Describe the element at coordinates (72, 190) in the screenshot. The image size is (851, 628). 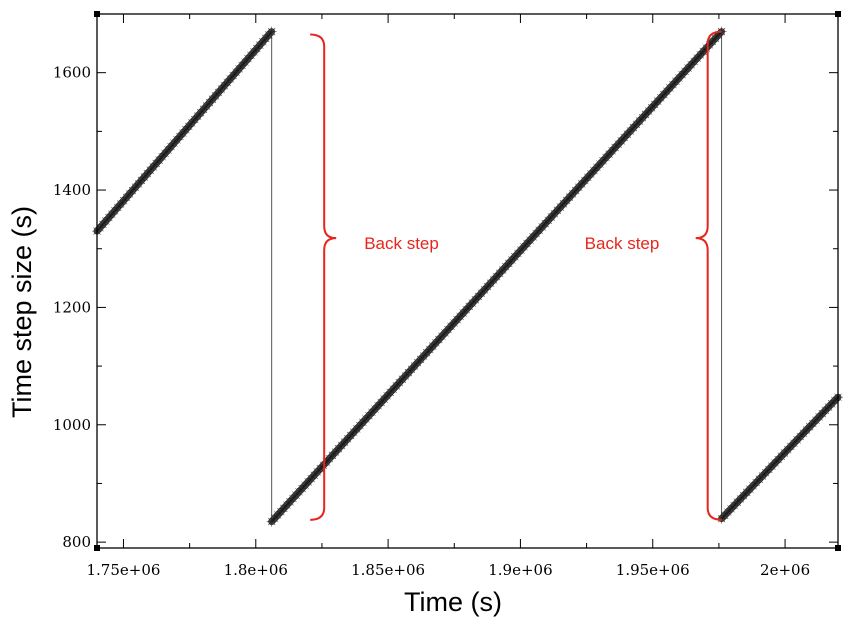
I see `y-tick-label: 1400` at that location.